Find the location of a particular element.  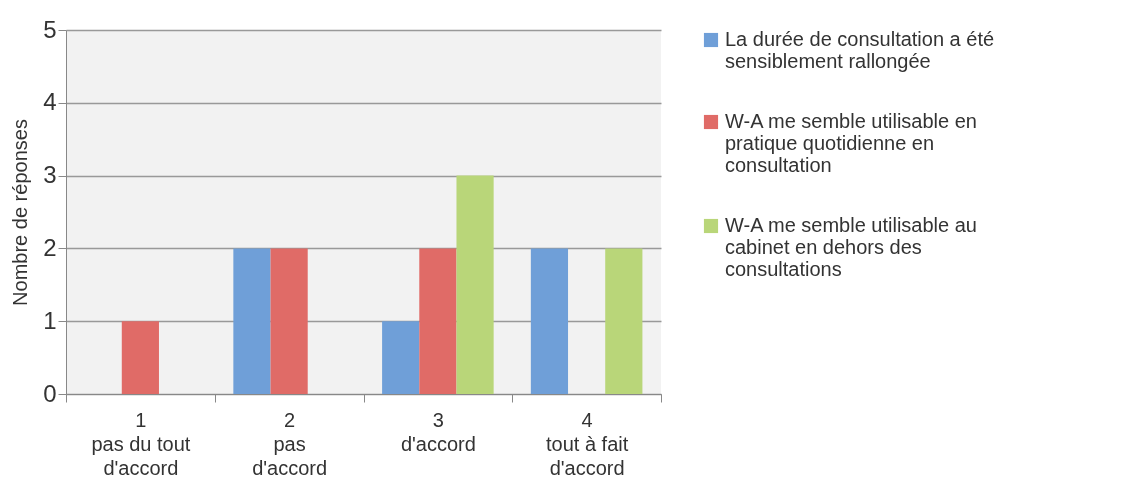

y-tick-label: 4 is located at coordinates (50, 102).